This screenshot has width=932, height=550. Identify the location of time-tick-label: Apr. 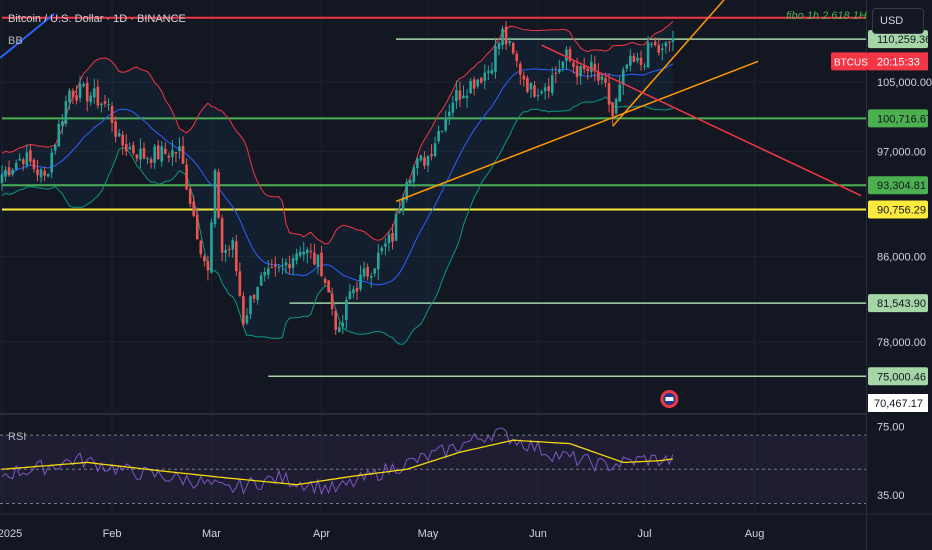
(321, 534).